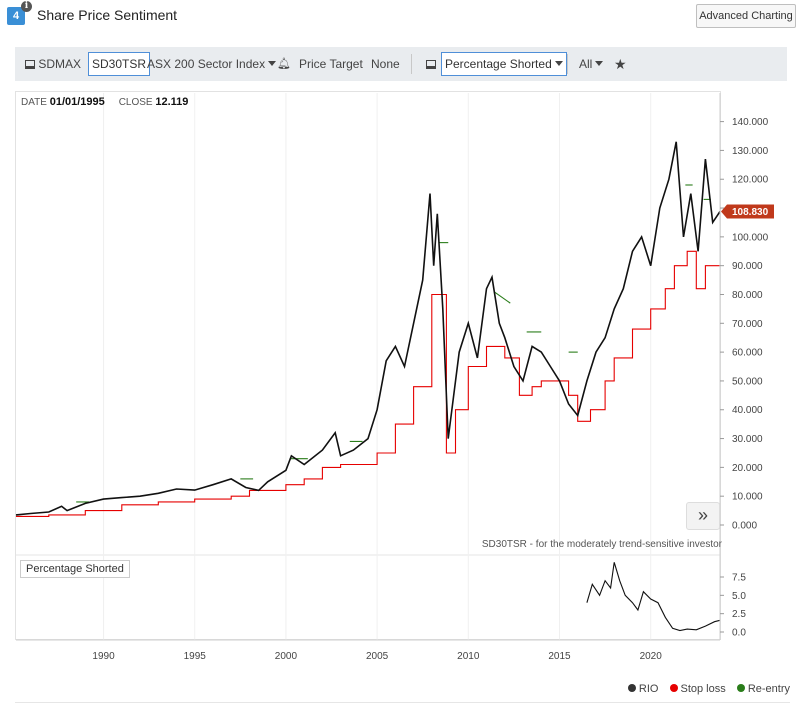 The height and width of the screenshot is (706, 799). What do you see at coordinates (402, 702) in the screenshot?
I see `footer-divider` at bounding box center [402, 702].